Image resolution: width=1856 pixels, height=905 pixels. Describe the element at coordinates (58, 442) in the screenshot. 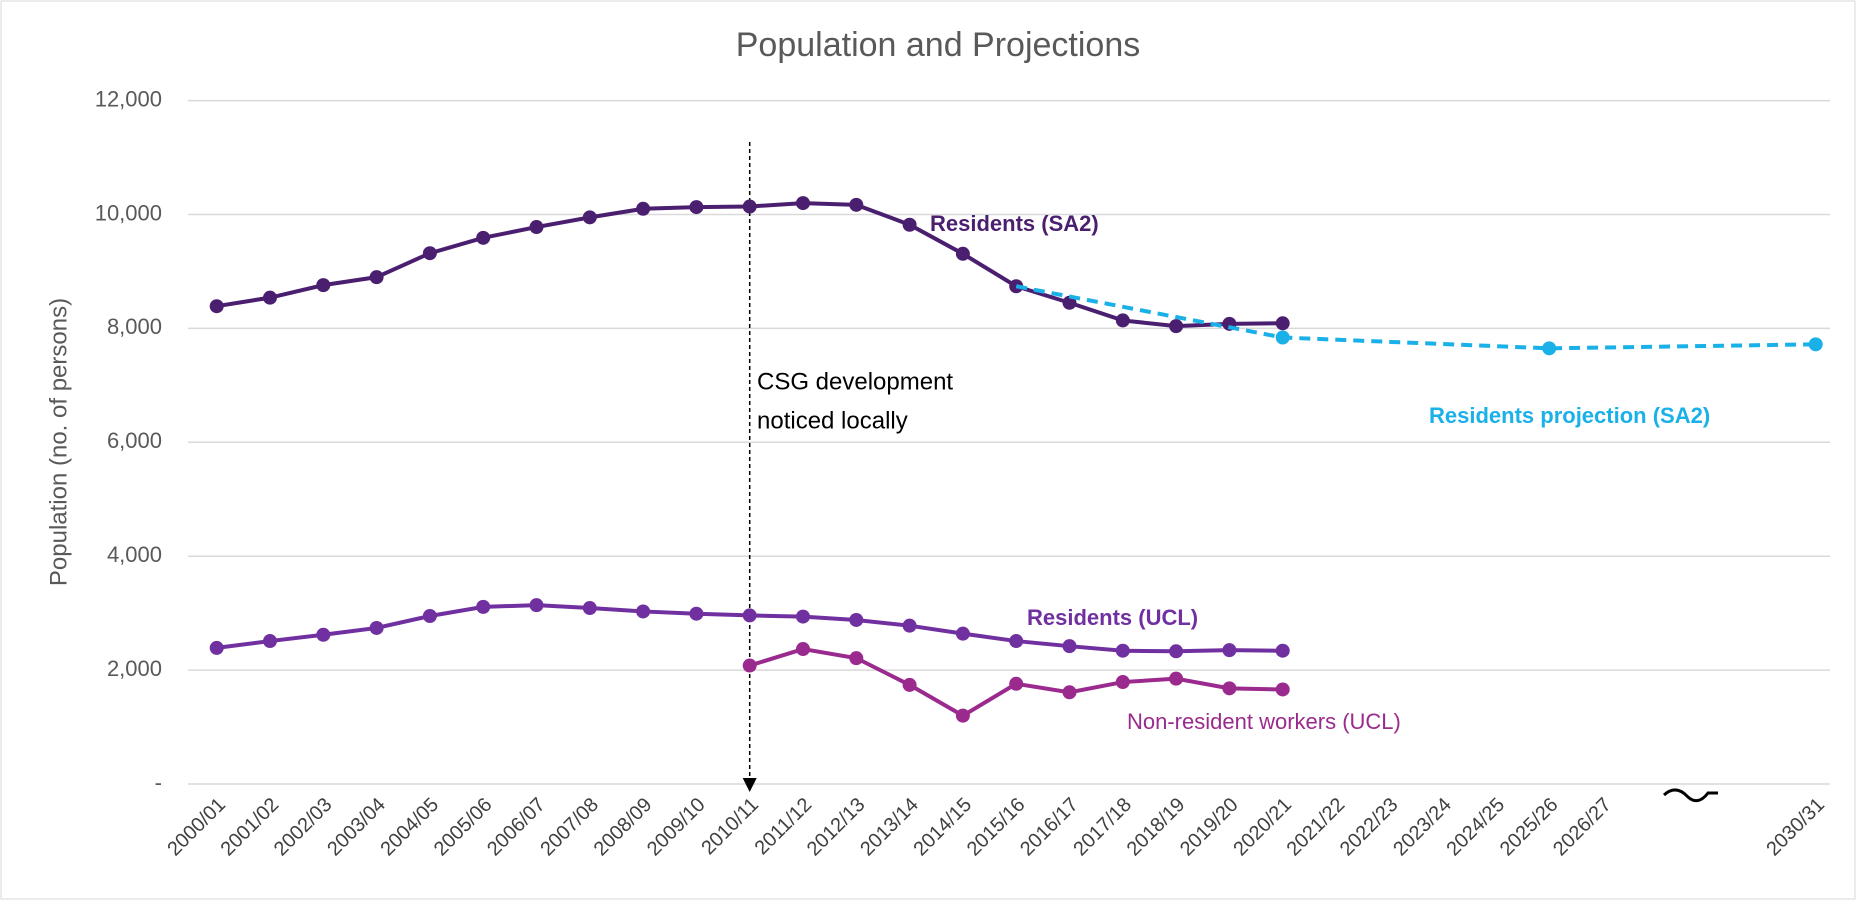

I see `y-axis-label: Population (no. of persons)` at that location.